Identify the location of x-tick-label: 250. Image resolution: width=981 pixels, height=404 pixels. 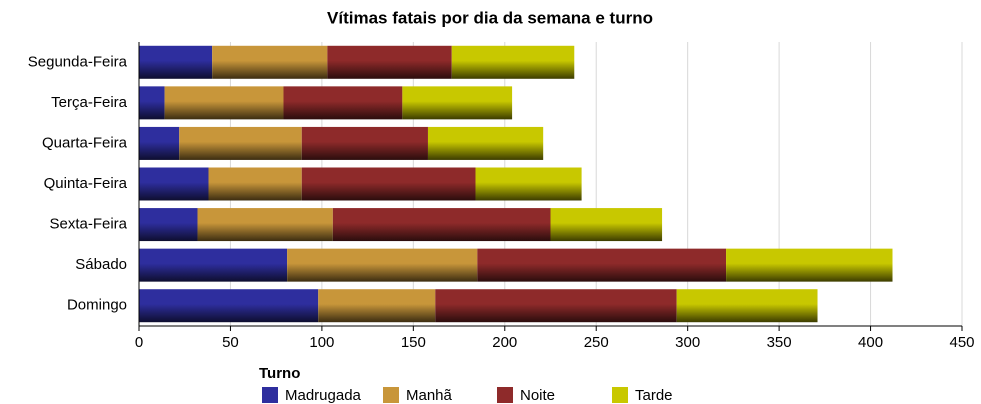
(596, 342).